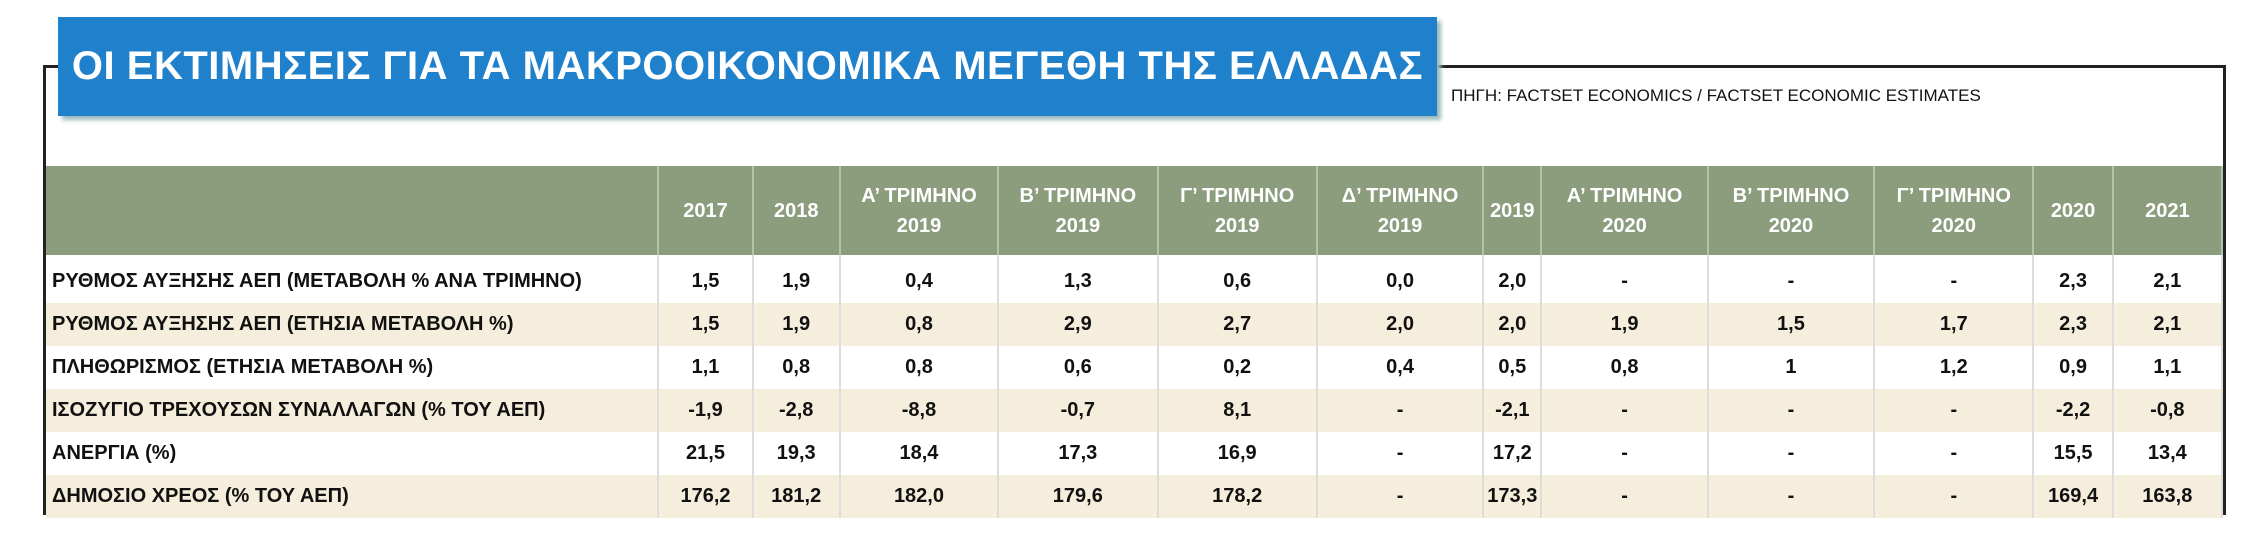 Image resolution: width=2264 pixels, height=545 pixels. What do you see at coordinates (1954, 367) in the screenshot?
I see `cell: 1,2` at bounding box center [1954, 367].